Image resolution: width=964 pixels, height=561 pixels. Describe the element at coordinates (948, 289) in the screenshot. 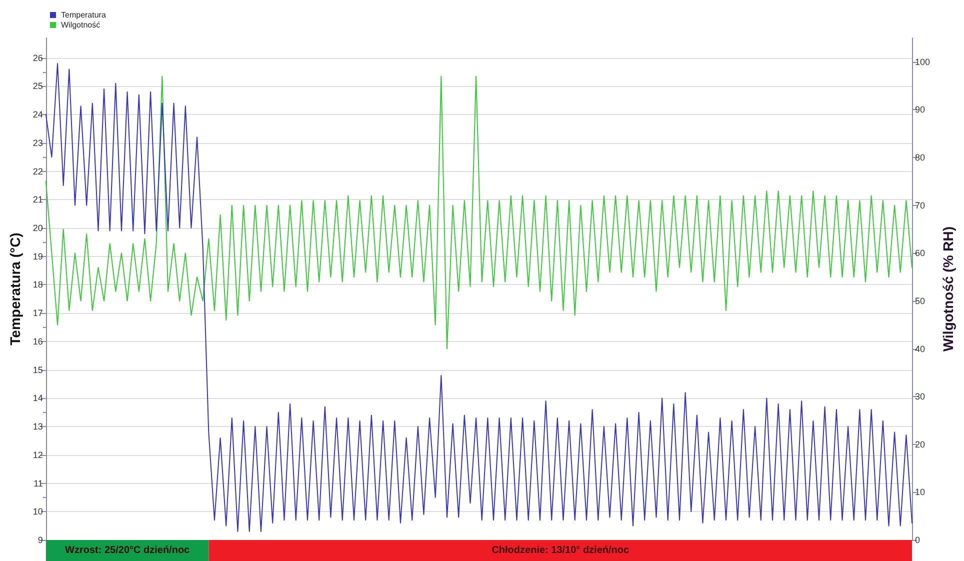

I see `y2-axis-title: Wilgotność (% RH)` at that location.